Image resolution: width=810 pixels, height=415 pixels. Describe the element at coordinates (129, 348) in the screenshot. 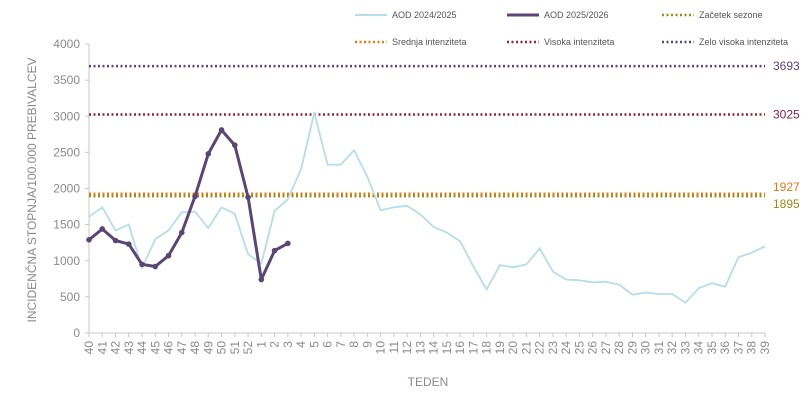

I see `x-tick-label: 43` at that location.